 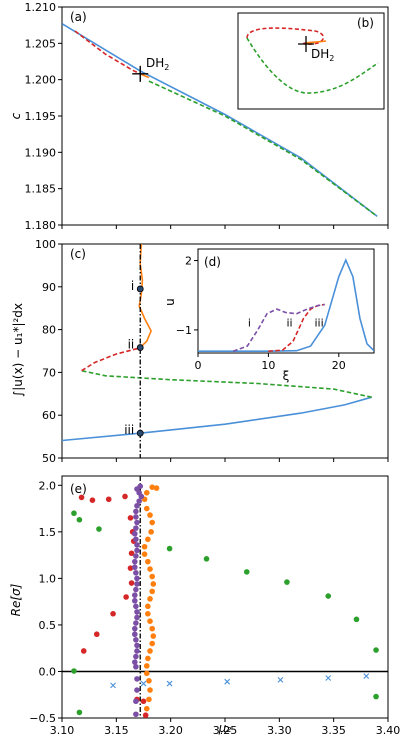 I want to click on panel-c-point-label-ii: ii, so click(x=131, y=345).